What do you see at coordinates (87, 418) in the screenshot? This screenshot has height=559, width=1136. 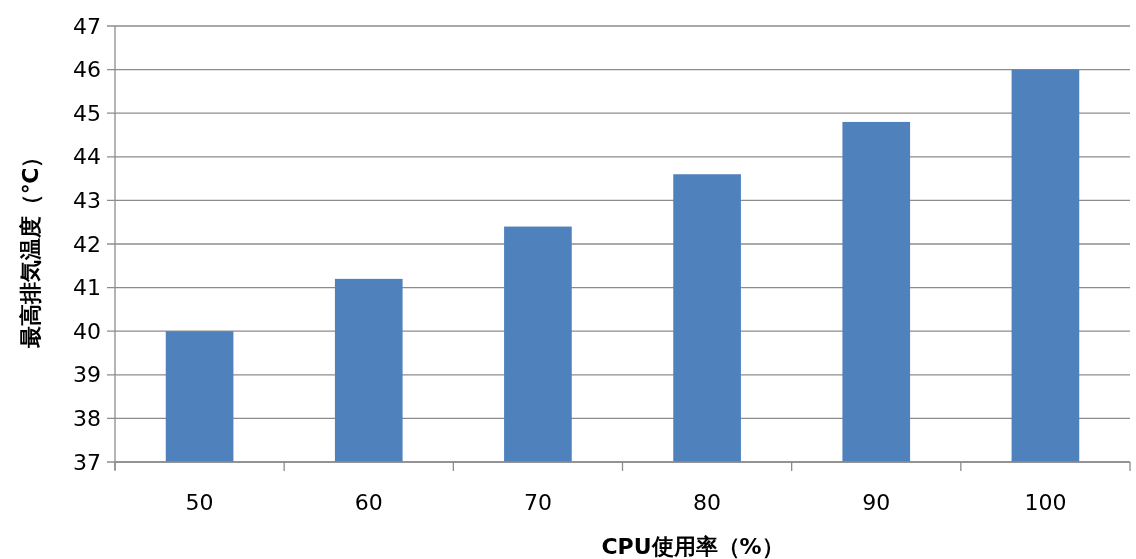 I see `y-tick-label: 38` at bounding box center [87, 418].